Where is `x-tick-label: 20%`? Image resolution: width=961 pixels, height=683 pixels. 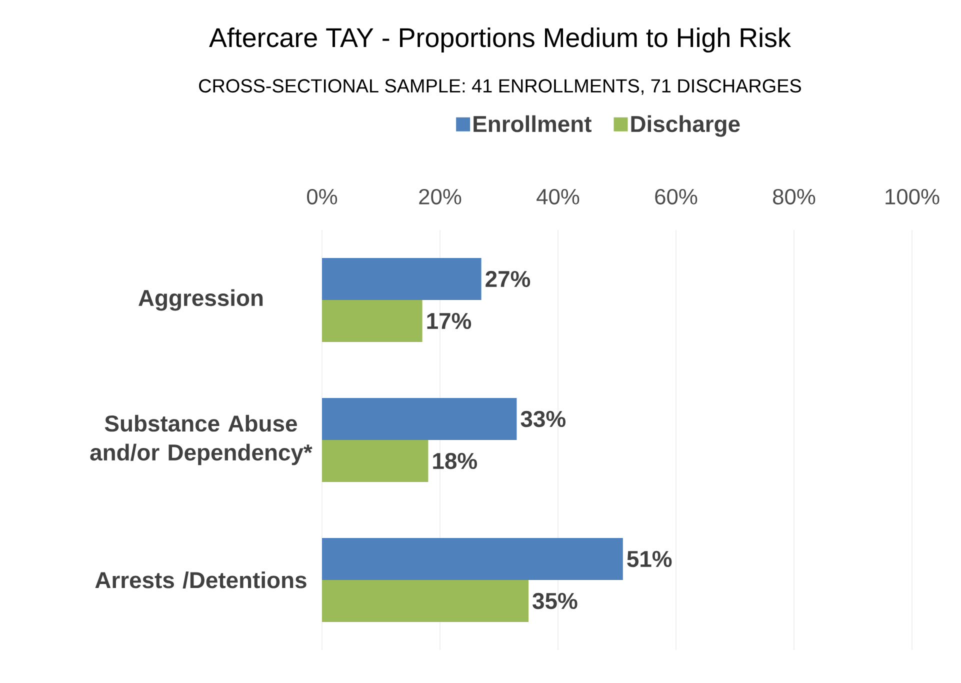
x-tick-label: 20% is located at coordinates (440, 196).